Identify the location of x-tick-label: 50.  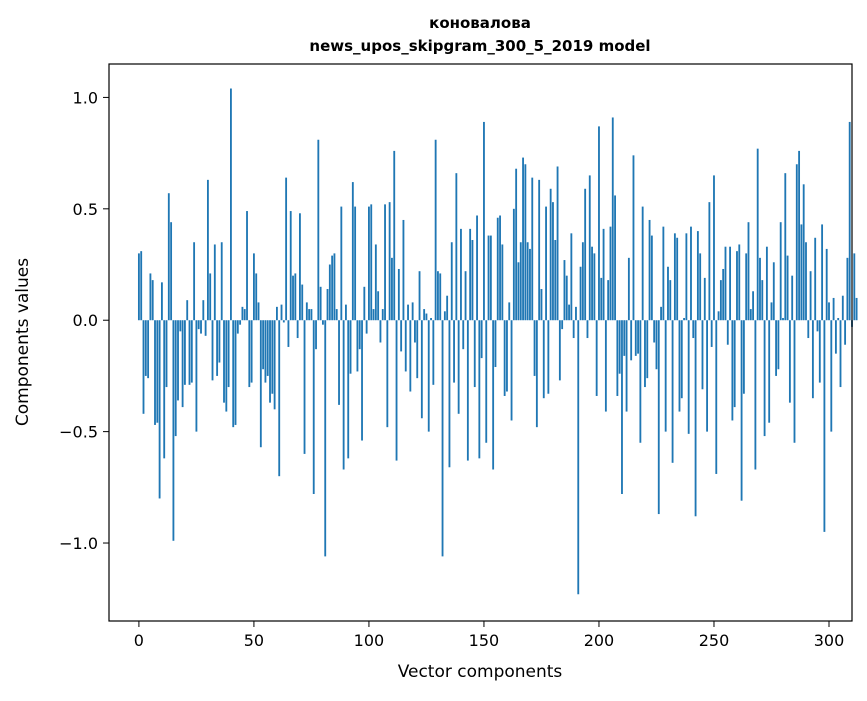
(254, 640).